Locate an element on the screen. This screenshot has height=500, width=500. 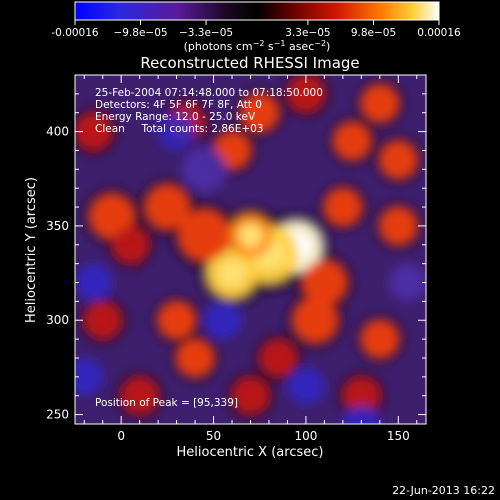
colorbar-tick-label: 9.8e−05 is located at coordinates (373, 33).